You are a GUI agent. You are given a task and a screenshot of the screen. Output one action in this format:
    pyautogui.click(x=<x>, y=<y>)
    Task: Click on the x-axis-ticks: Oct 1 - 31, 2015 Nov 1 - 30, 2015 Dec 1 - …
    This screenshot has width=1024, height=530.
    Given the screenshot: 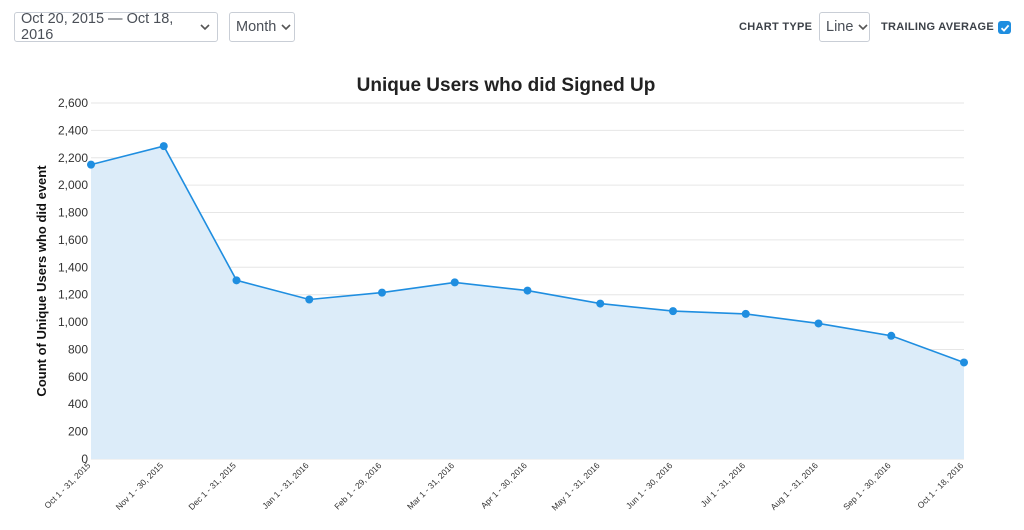 What is the action you would take?
    pyautogui.click(x=503, y=486)
    